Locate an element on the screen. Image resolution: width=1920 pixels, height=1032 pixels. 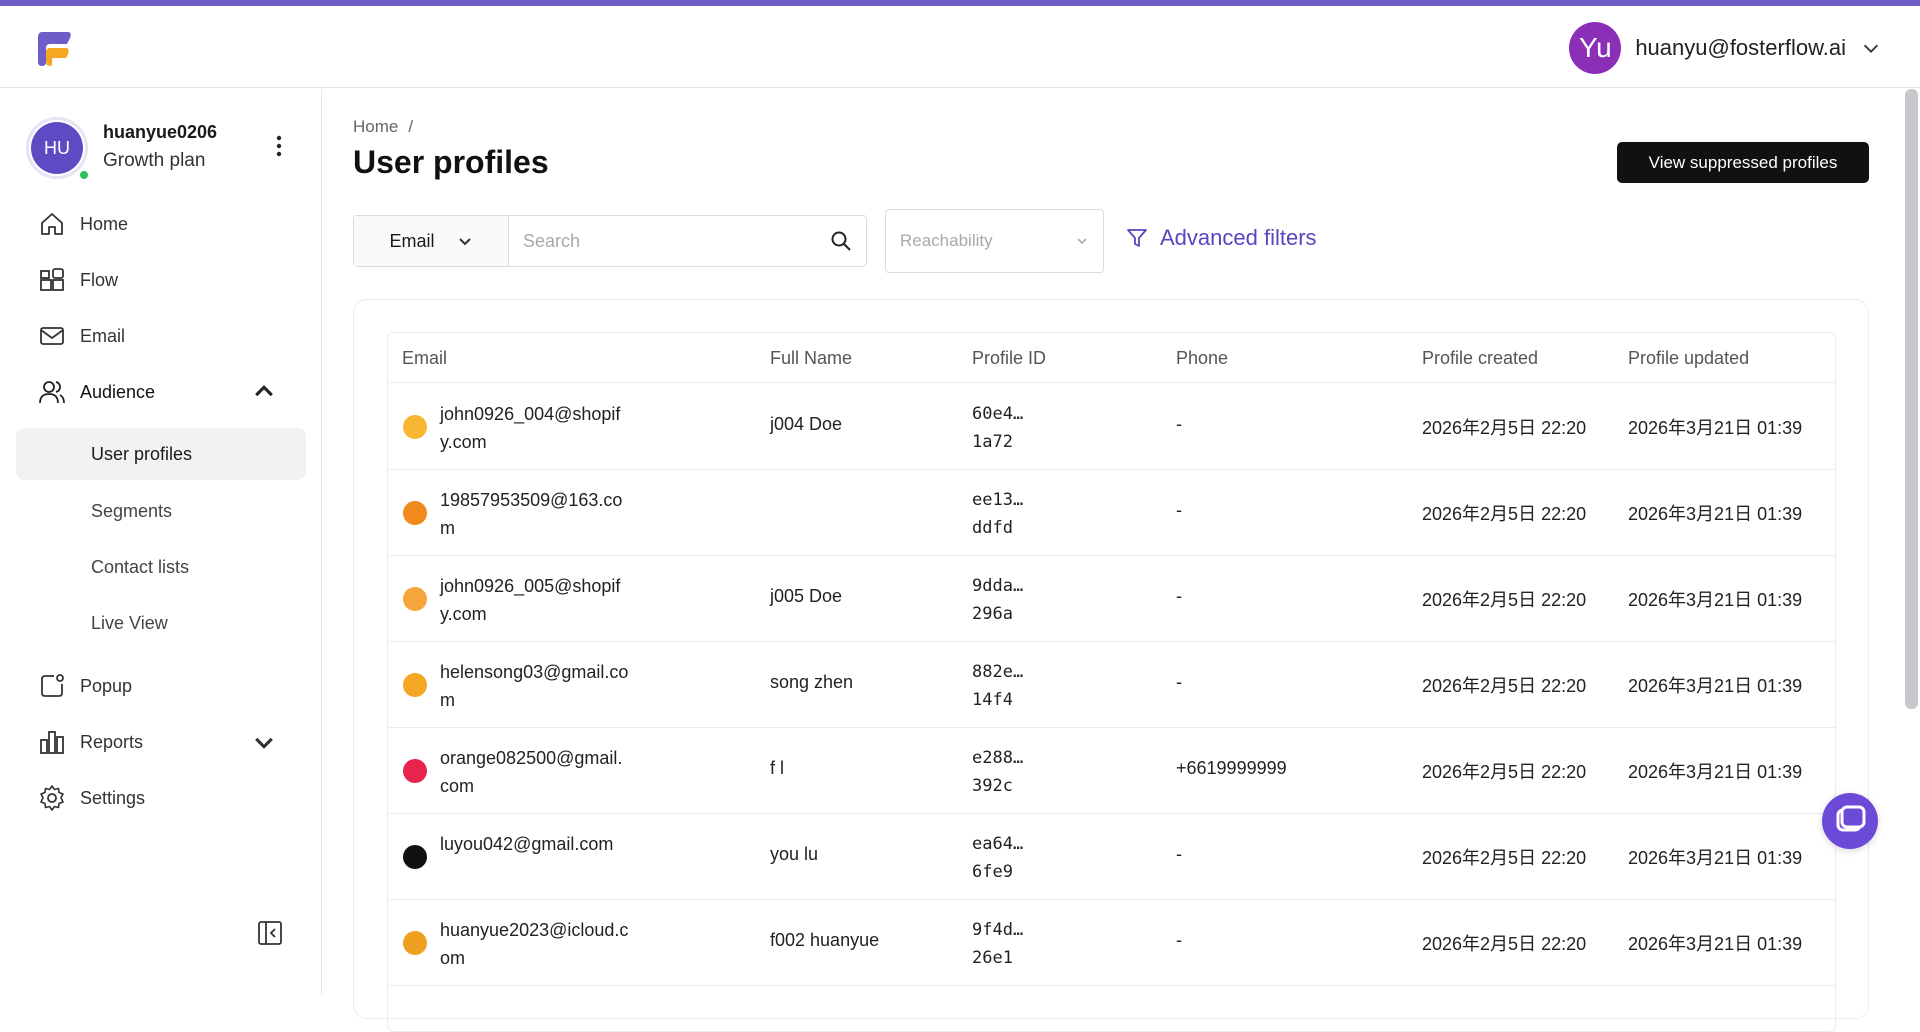
chevron-down-icon is located at coordinates (1082, 241).